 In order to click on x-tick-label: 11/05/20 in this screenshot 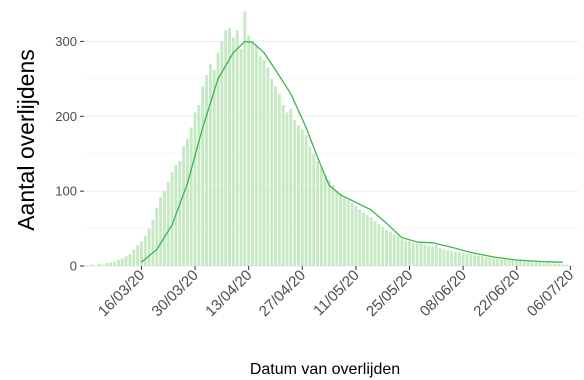, I will do `click(336, 293)`.